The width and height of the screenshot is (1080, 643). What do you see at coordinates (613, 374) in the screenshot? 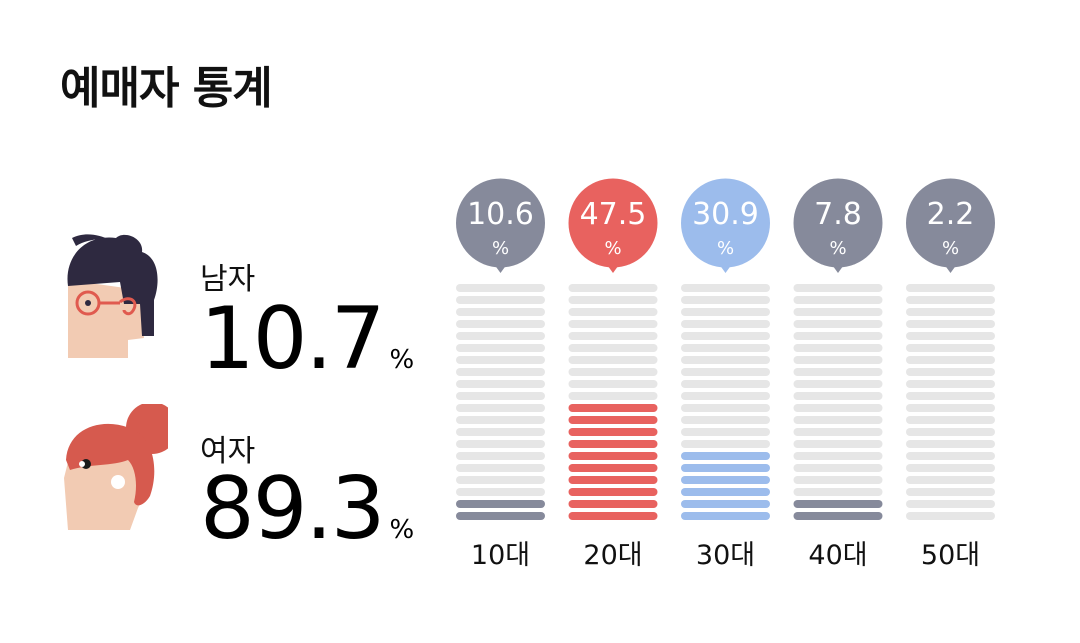
I see `bar-2: 47.5% 20대` at bounding box center [613, 374].